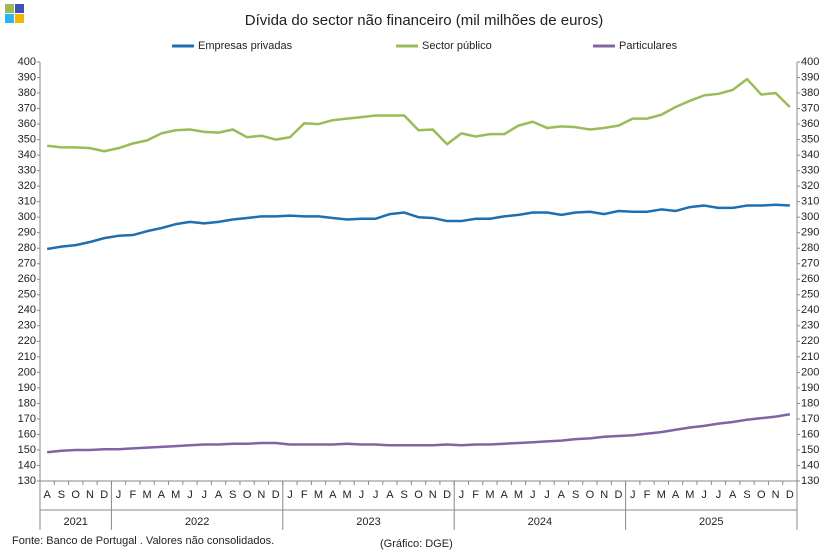 The height and width of the screenshot is (559, 839). Describe the element at coordinates (810, 450) in the screenshot. I see `y2-tick-label: 150` at that location.